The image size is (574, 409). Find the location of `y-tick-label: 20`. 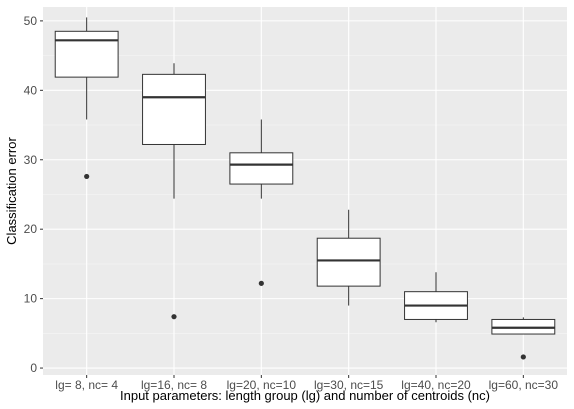

y-tick-label: 20 is located at coordinates (31, 229).